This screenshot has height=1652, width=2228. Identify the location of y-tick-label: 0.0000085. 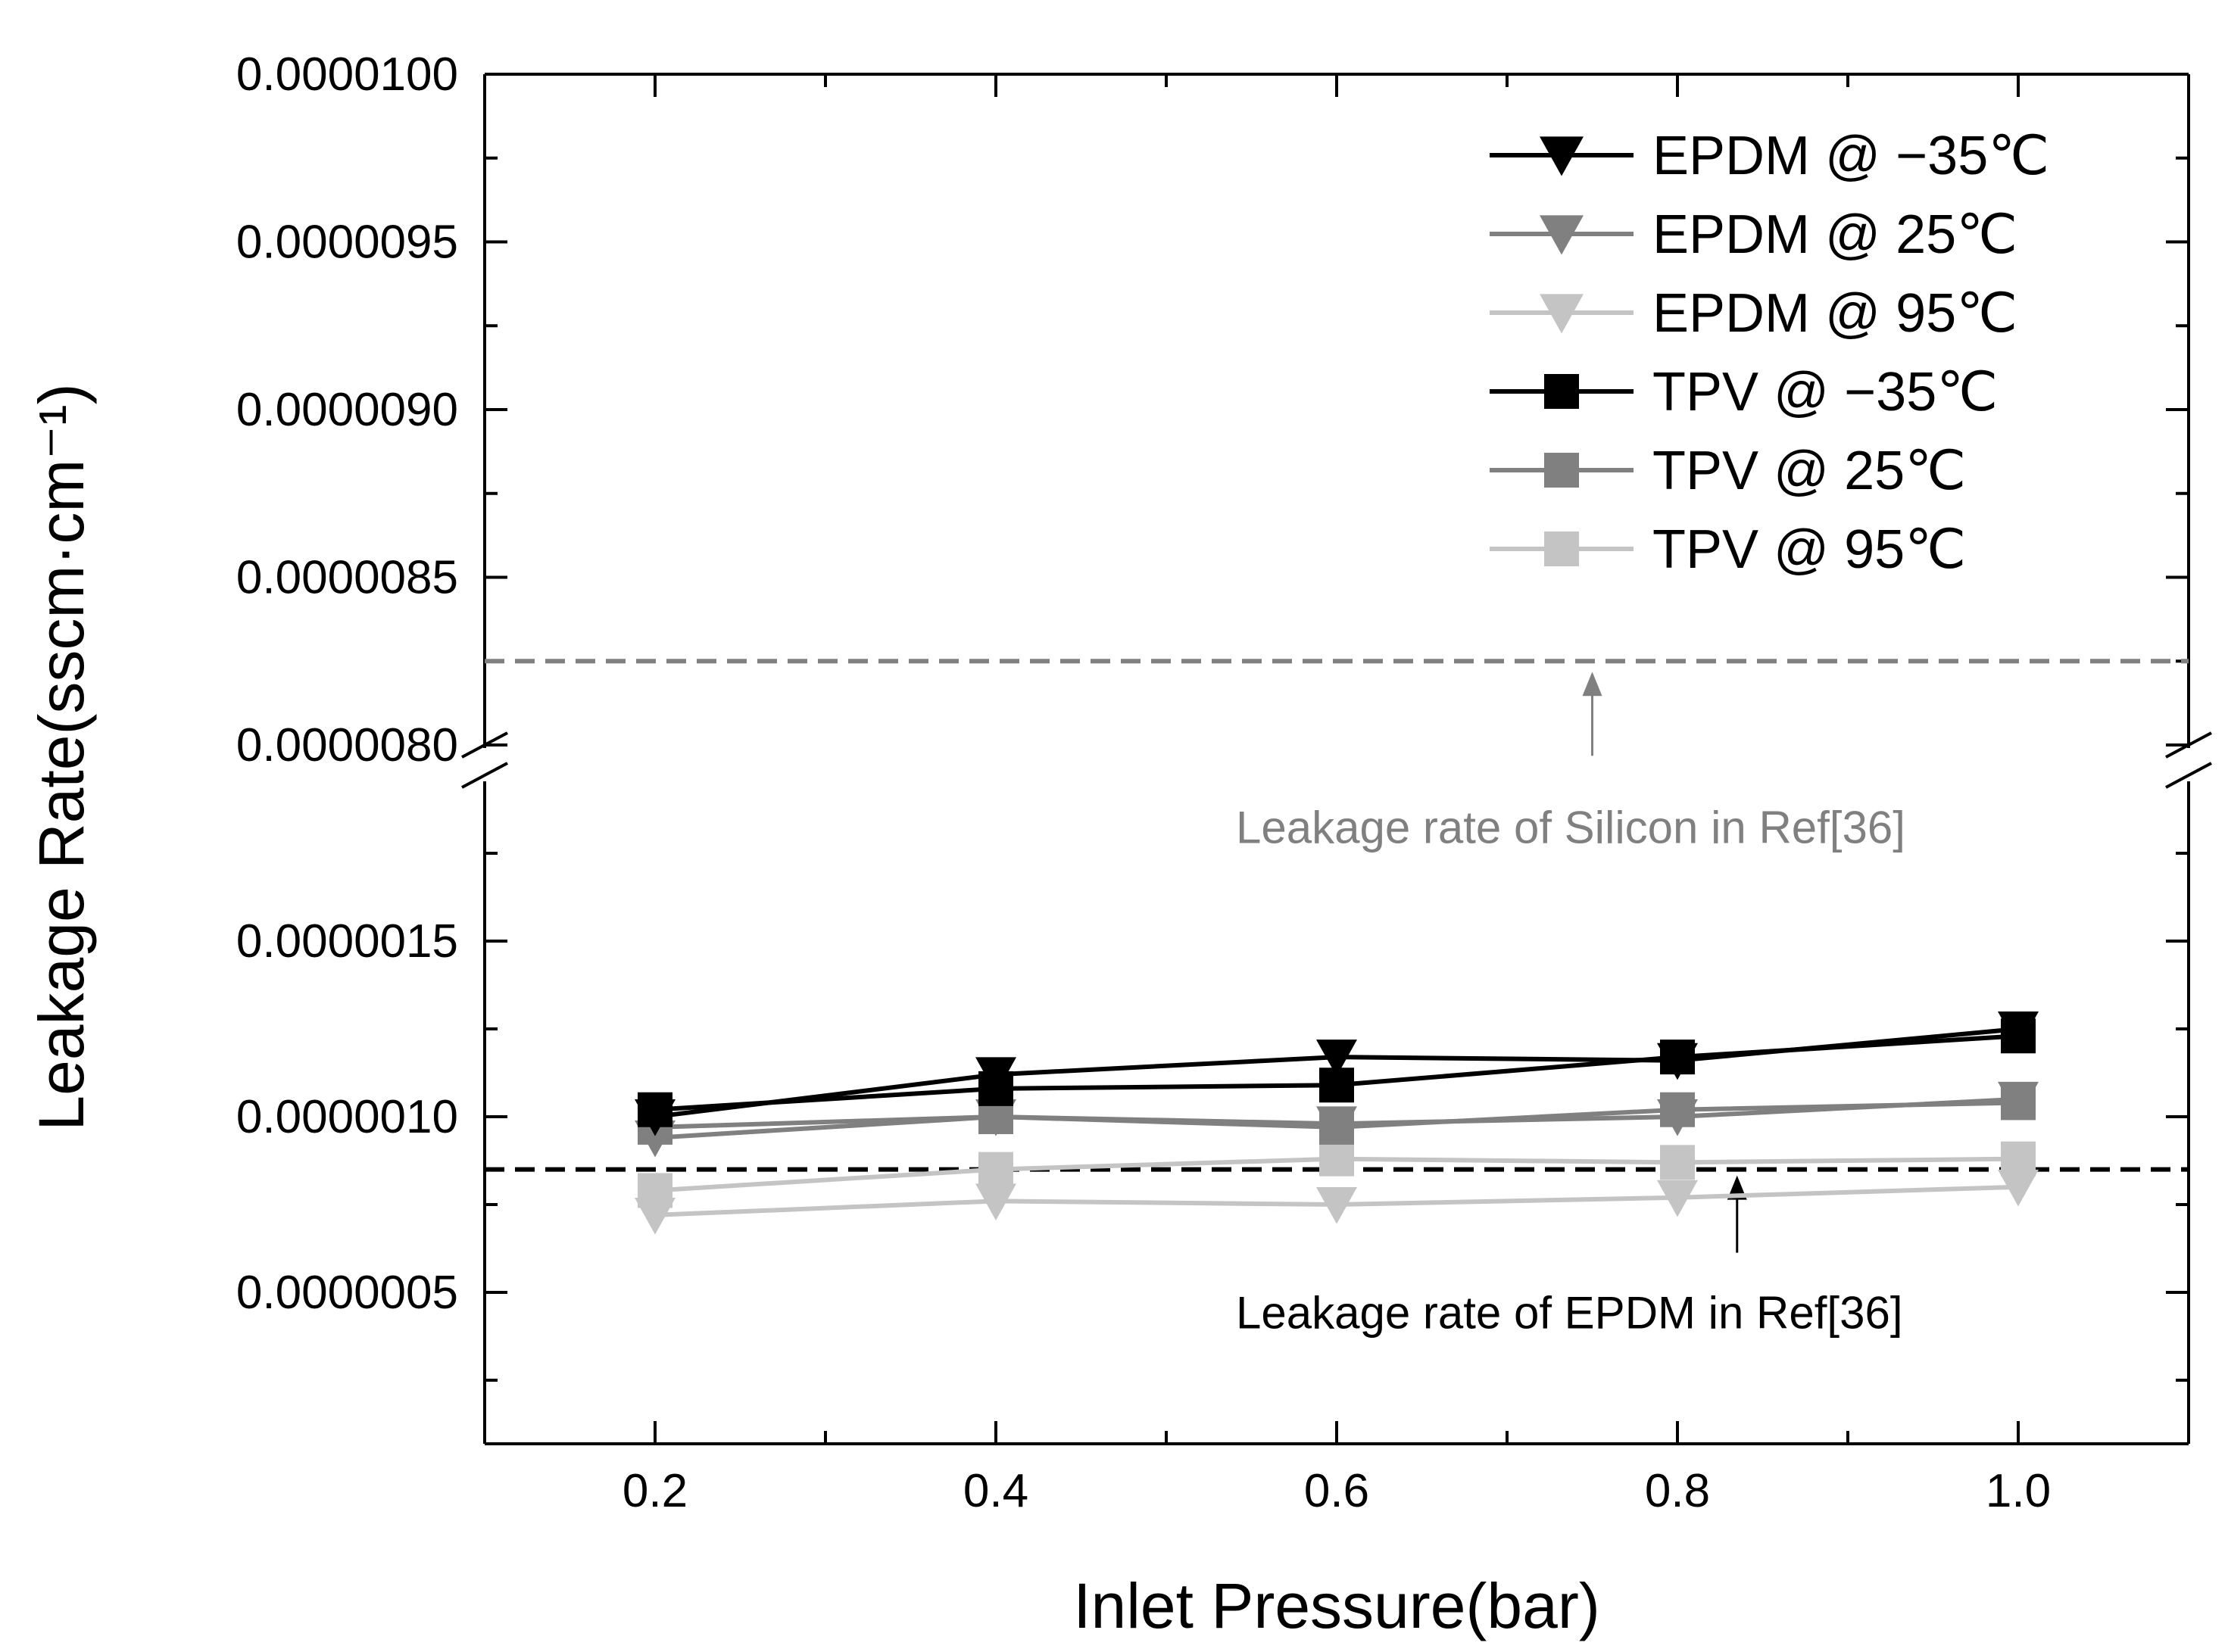
(347, 578).